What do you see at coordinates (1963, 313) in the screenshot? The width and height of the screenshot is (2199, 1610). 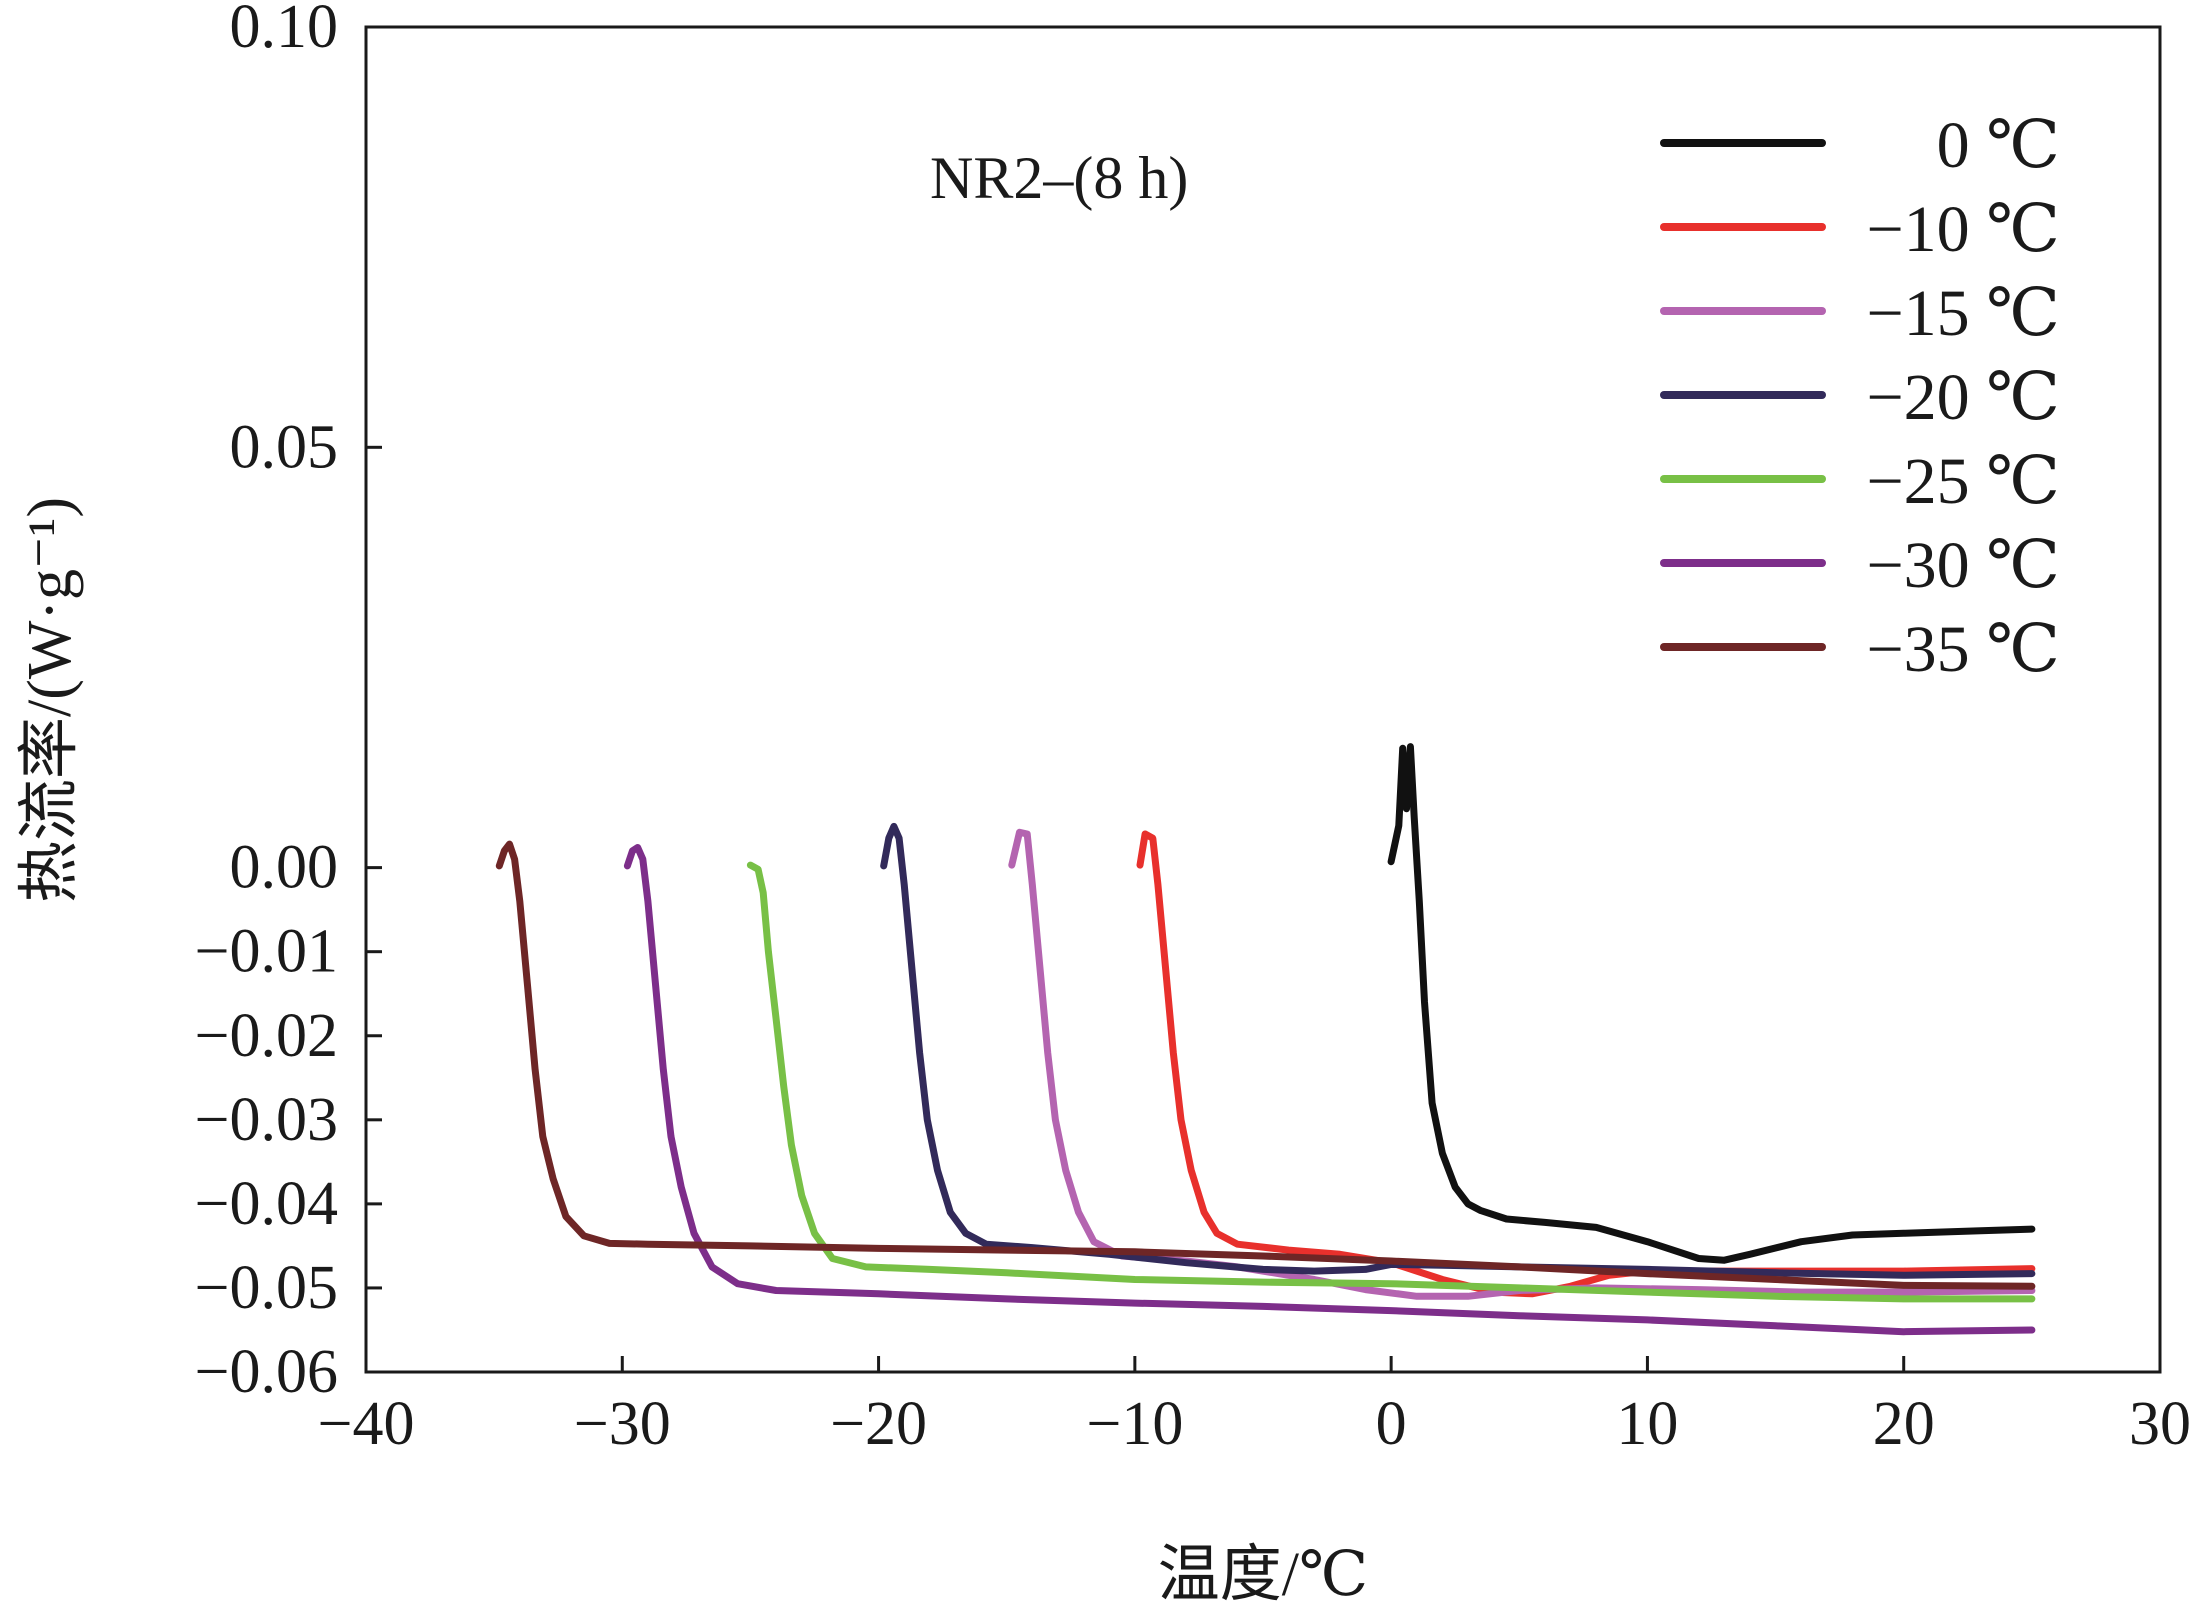 I see `legend-label-2: −15 ℃` at bounding box center [1963, 313].